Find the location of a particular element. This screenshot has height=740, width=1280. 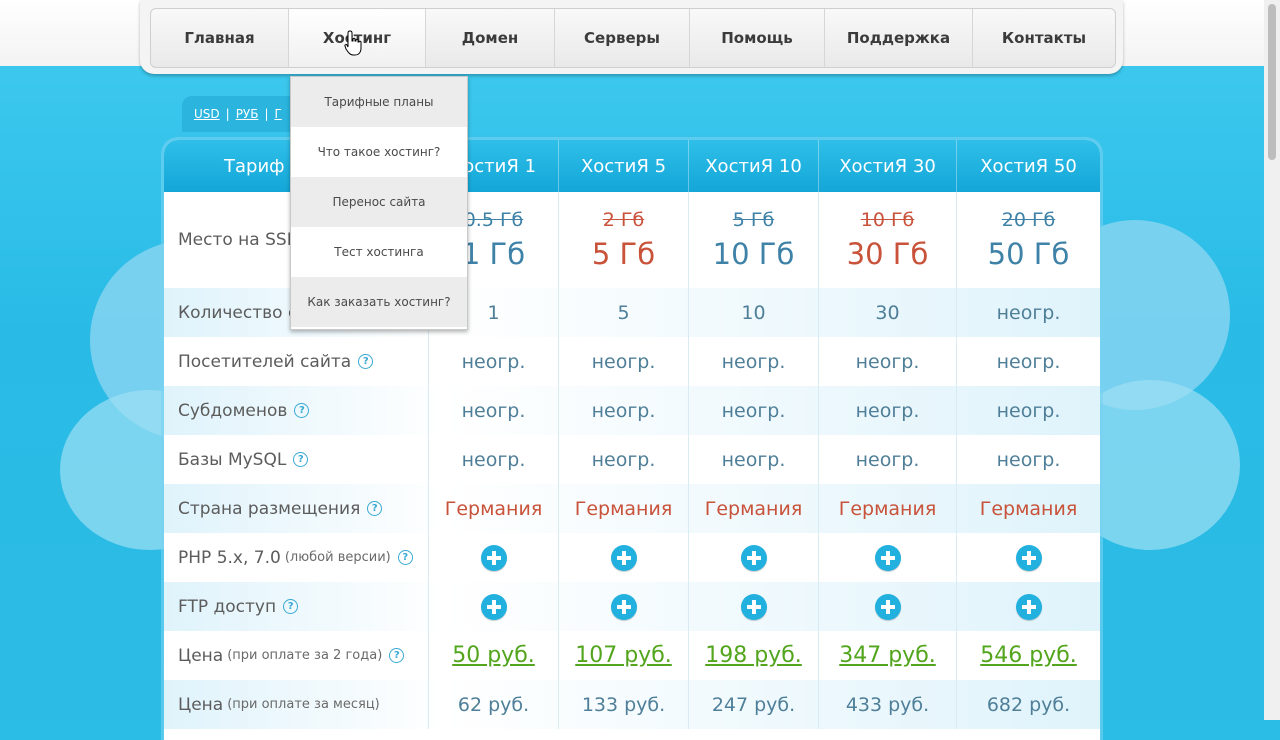

price-link: 198 руб. is located at coordinates (753, 655).